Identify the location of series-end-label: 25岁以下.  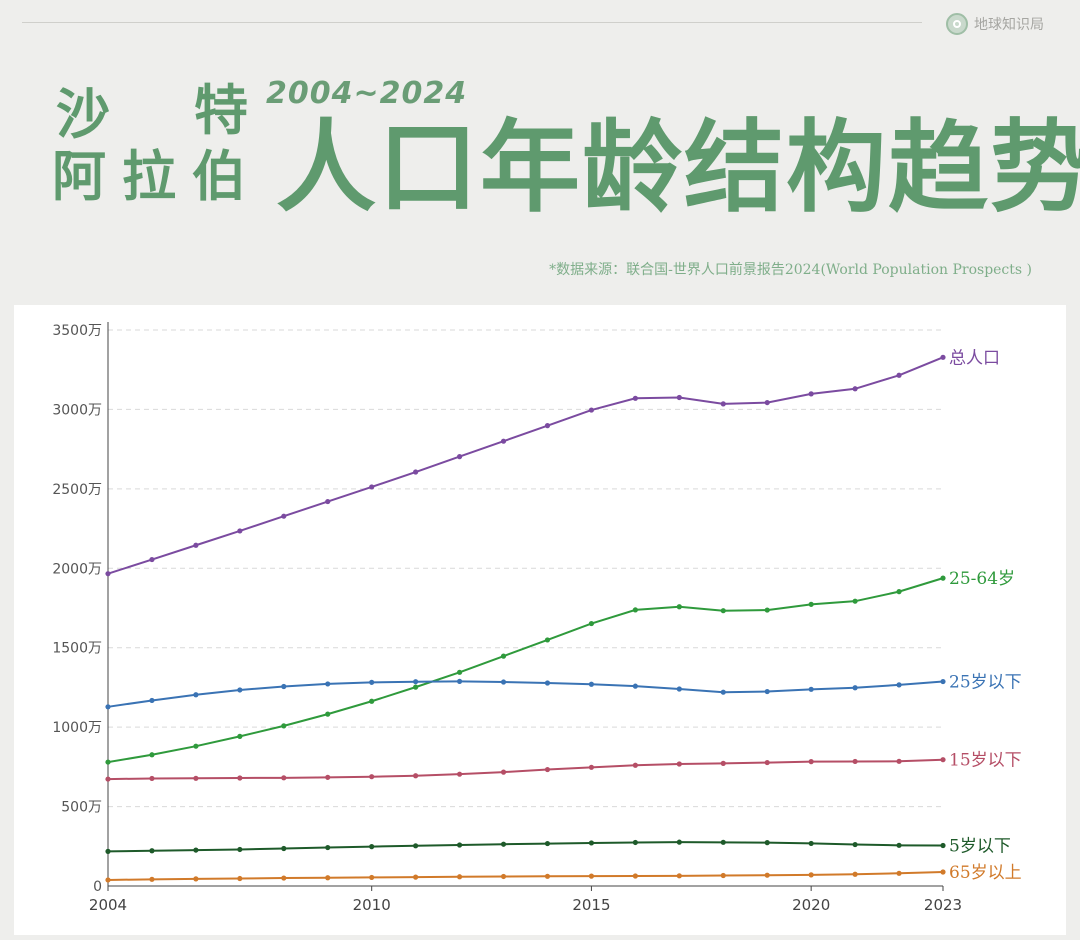
(985, 683).